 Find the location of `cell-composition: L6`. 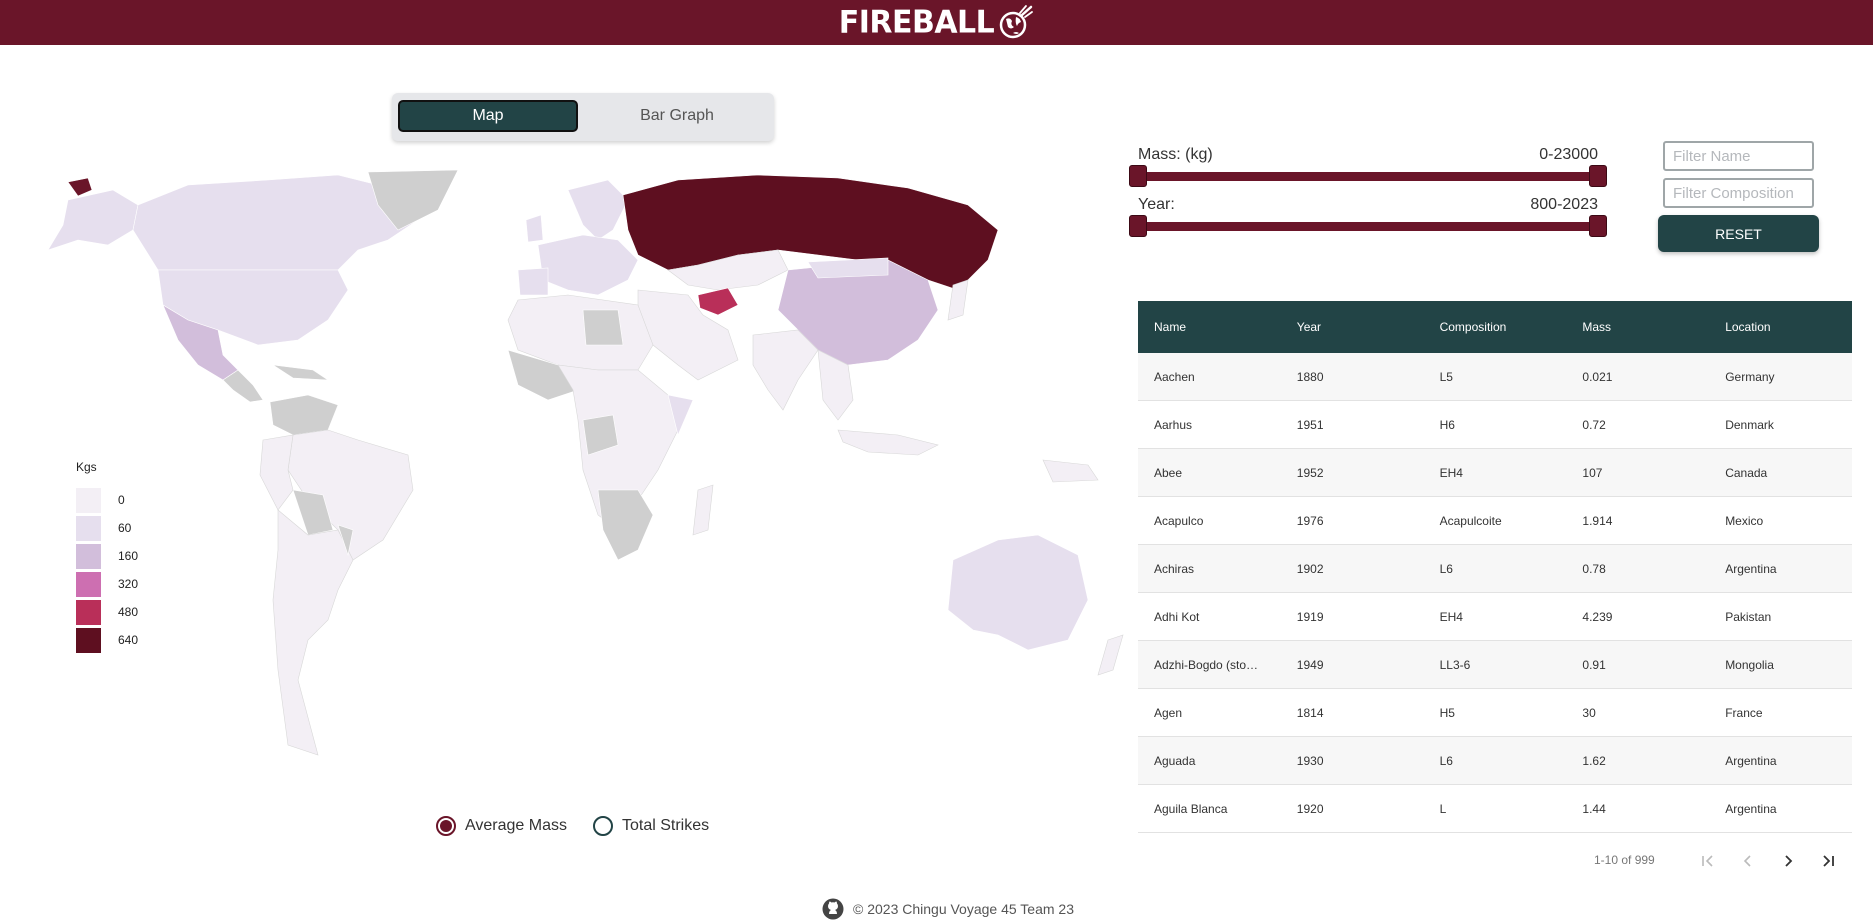

cell-composition: L6 is located at coordinates (1446, 568).